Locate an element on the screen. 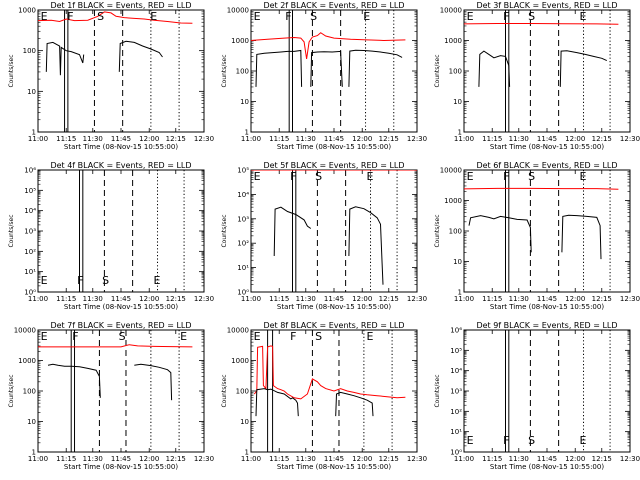 The image size is (640, 480). chart-title: Det 4f BLACK = Events, RED = LLD is located at coordinates (120, 165).